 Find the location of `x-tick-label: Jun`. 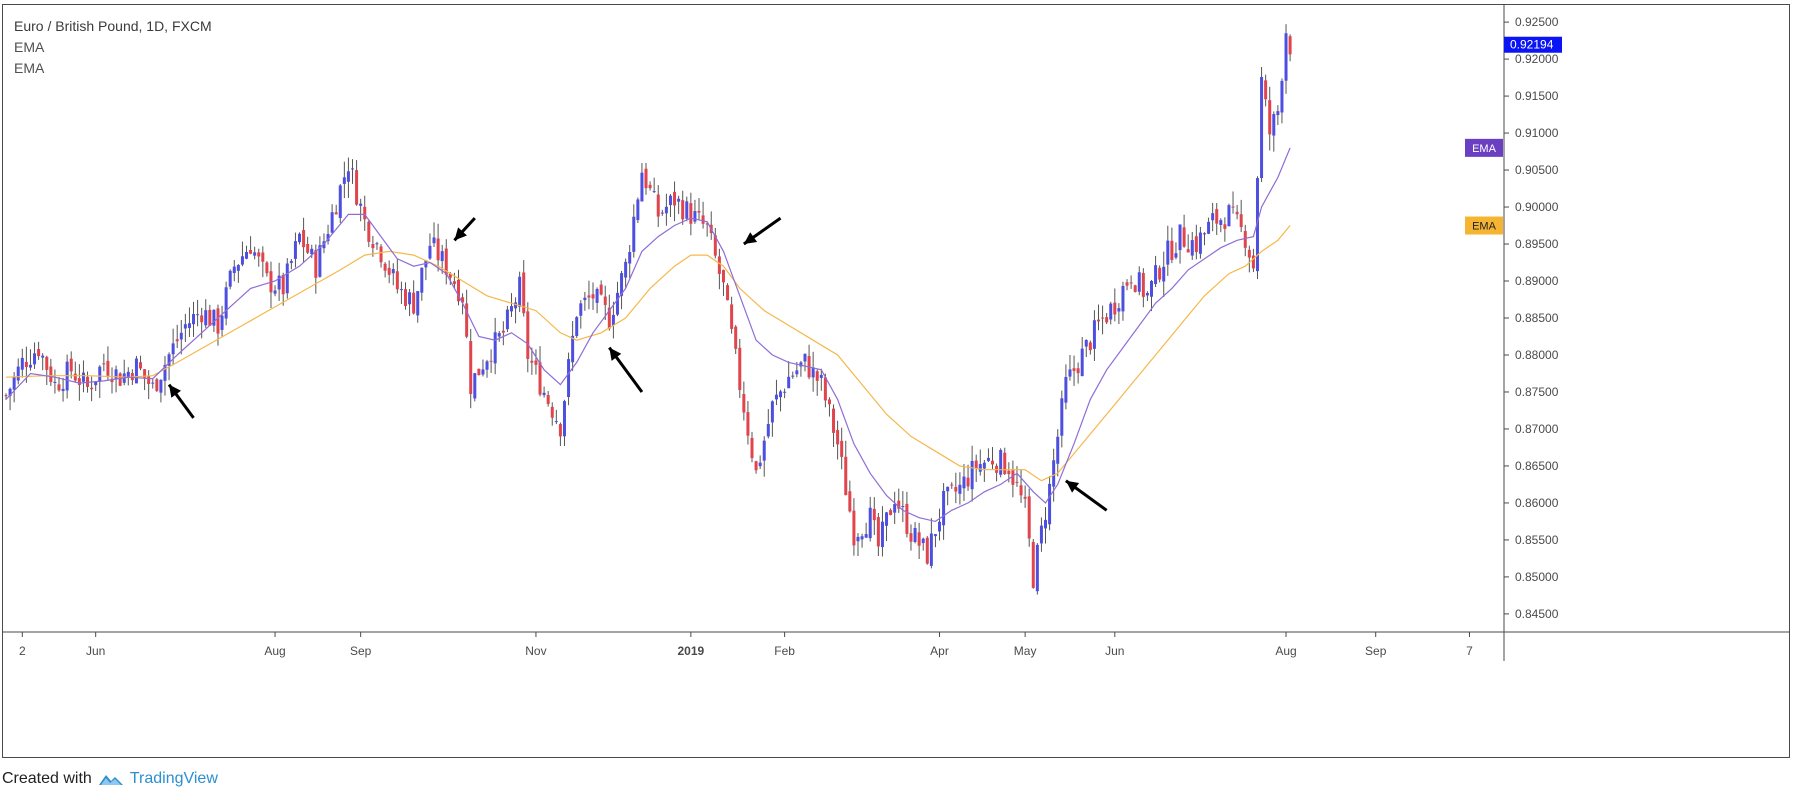

x-tick-label: Jun is located at coordinates (1114, 651).